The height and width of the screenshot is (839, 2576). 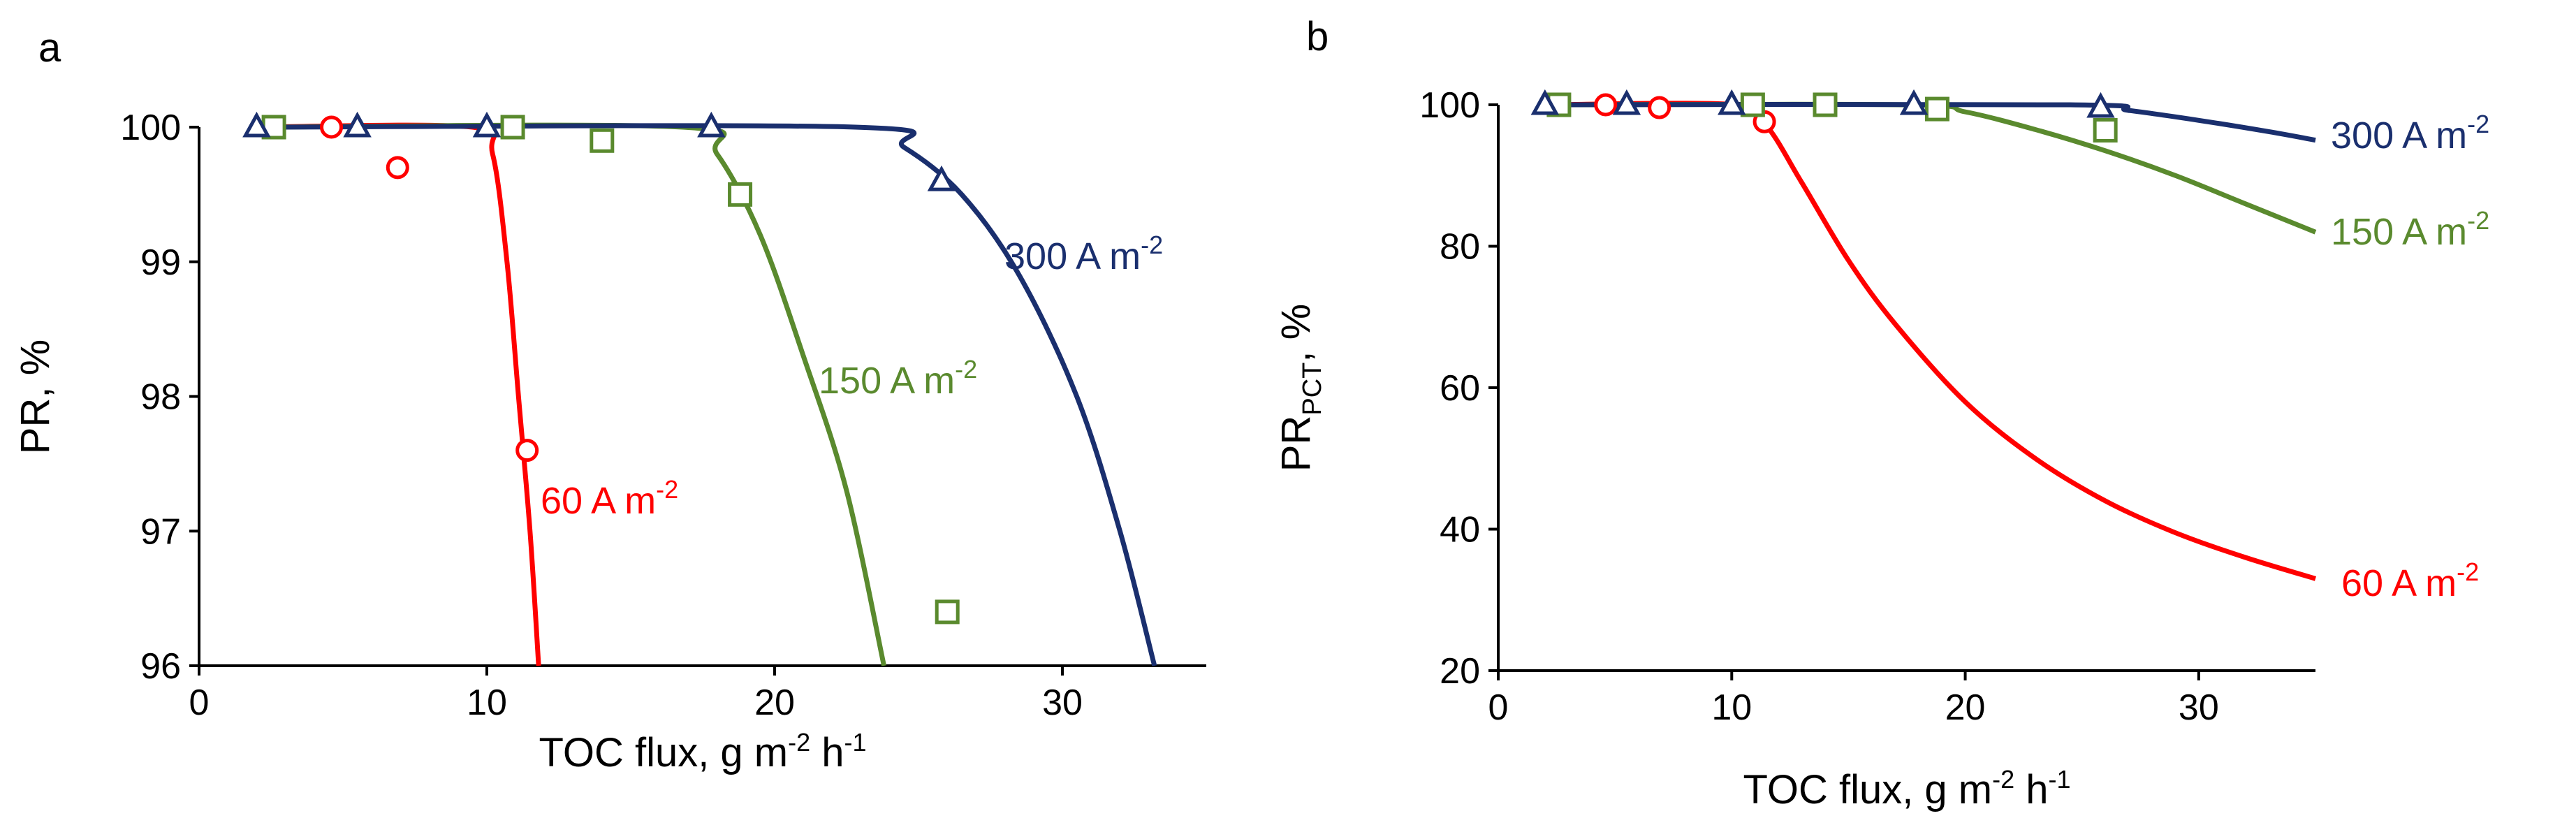 What do you see at coordinates (609, 499) in the screenshot?
I see `label-60-a: 60 A m-2` at bounding box center [609, 499].